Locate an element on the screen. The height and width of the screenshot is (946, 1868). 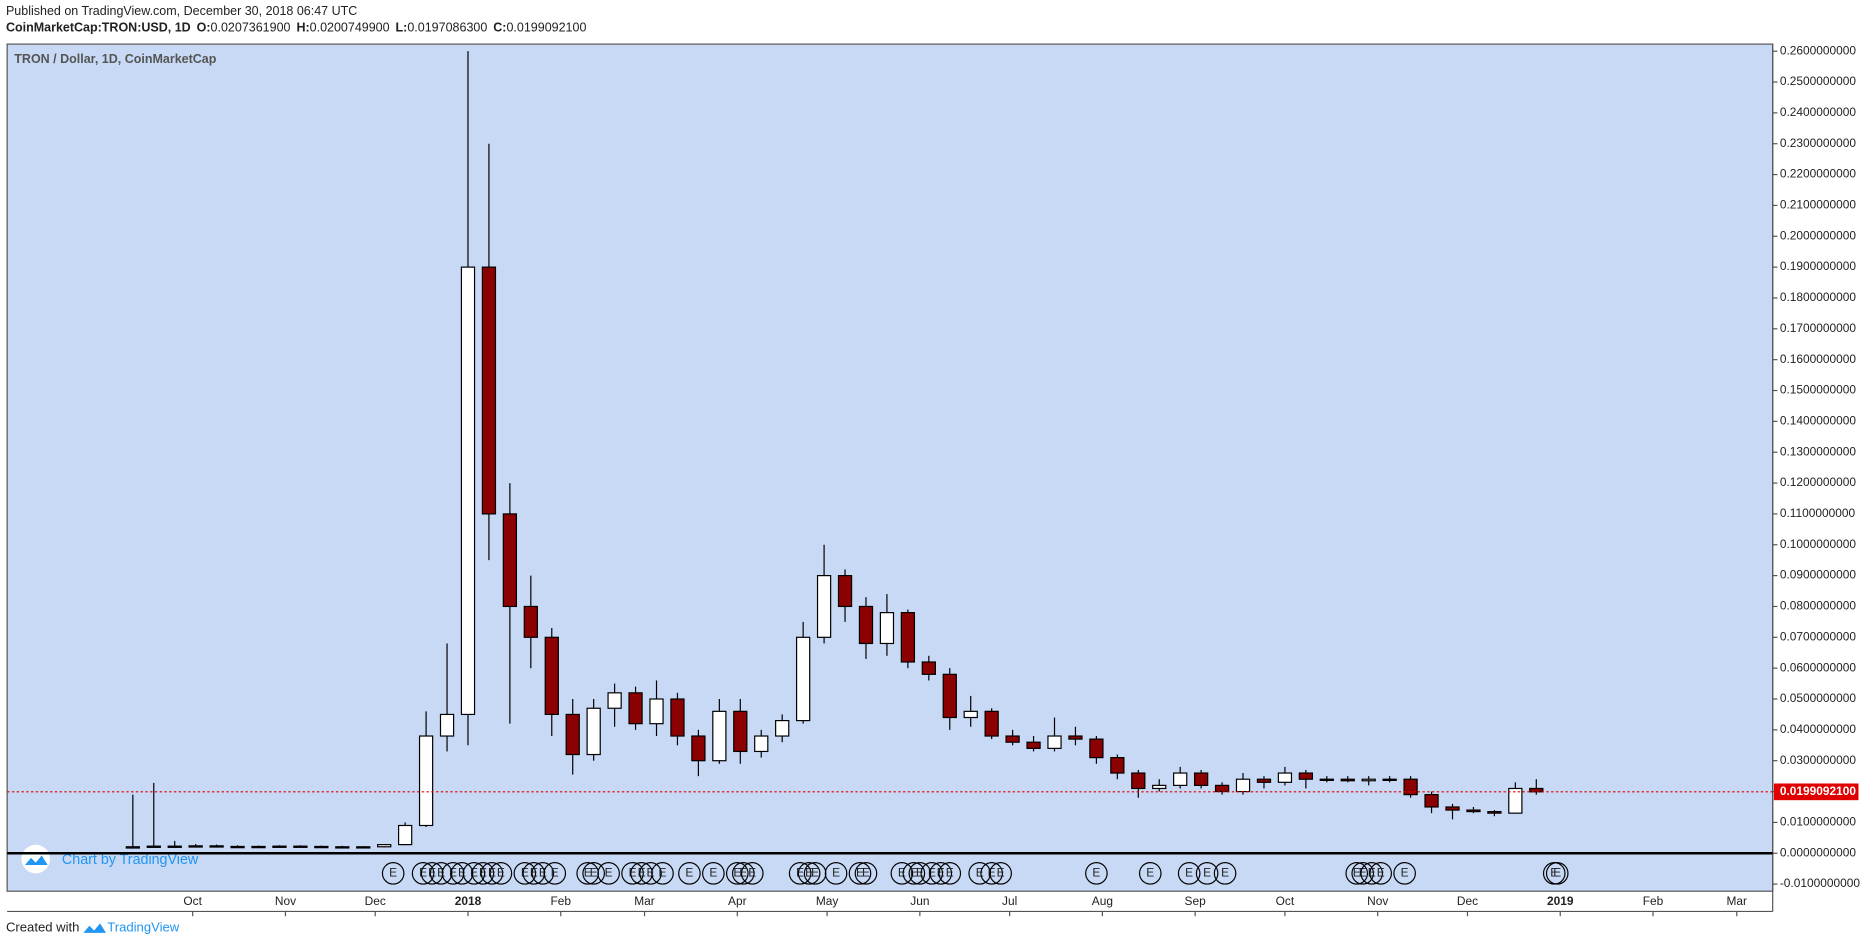
x-tick-label: Oct is located at coordinates (192, 901).